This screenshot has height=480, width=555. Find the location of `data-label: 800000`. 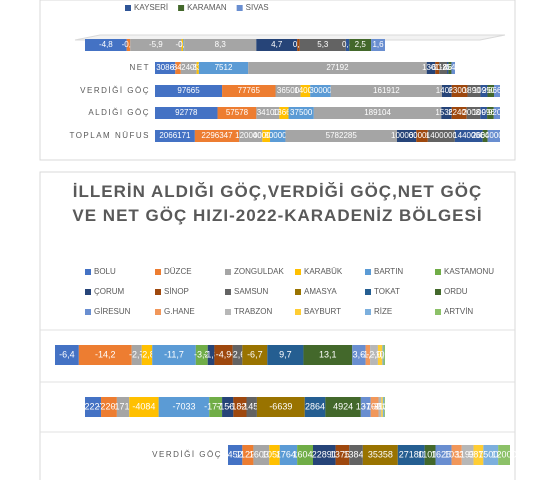

data-label: 800000 is located at coordinates (277, 135).